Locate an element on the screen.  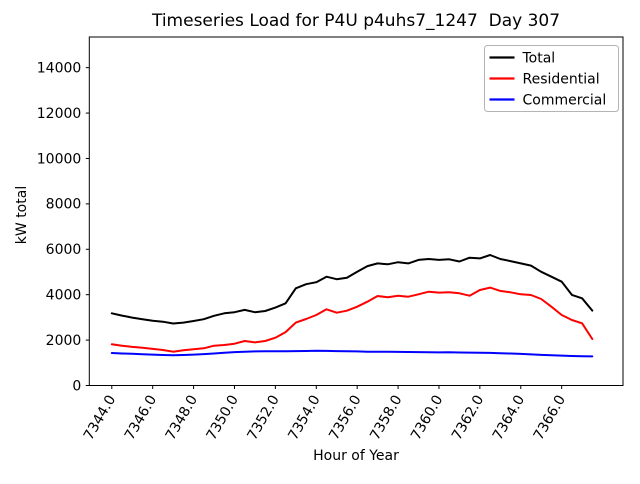
y-tick-label: 12000 is located at coordinates (59, 114).